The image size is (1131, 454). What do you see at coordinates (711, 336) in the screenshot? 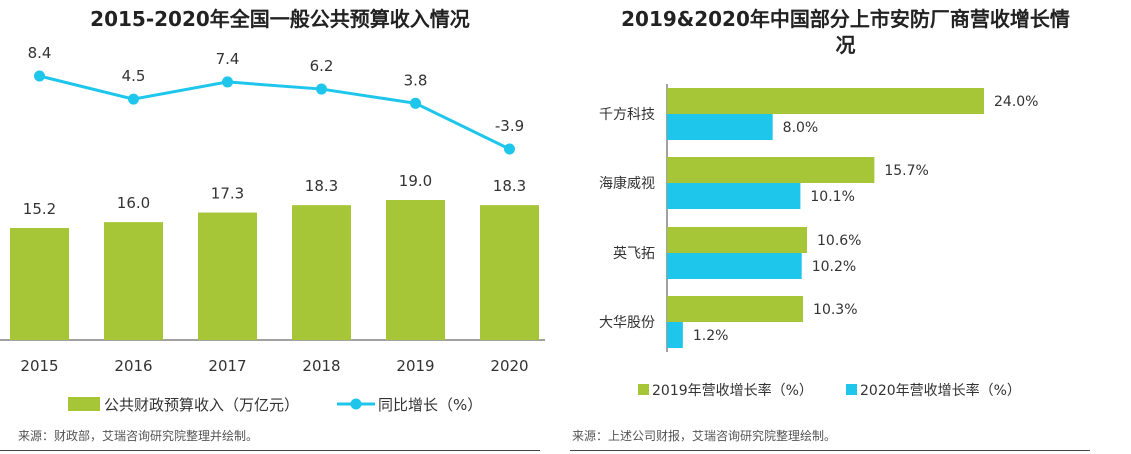
I see `bar-2020-label: 1.2%` at bounding box center [711, 336].